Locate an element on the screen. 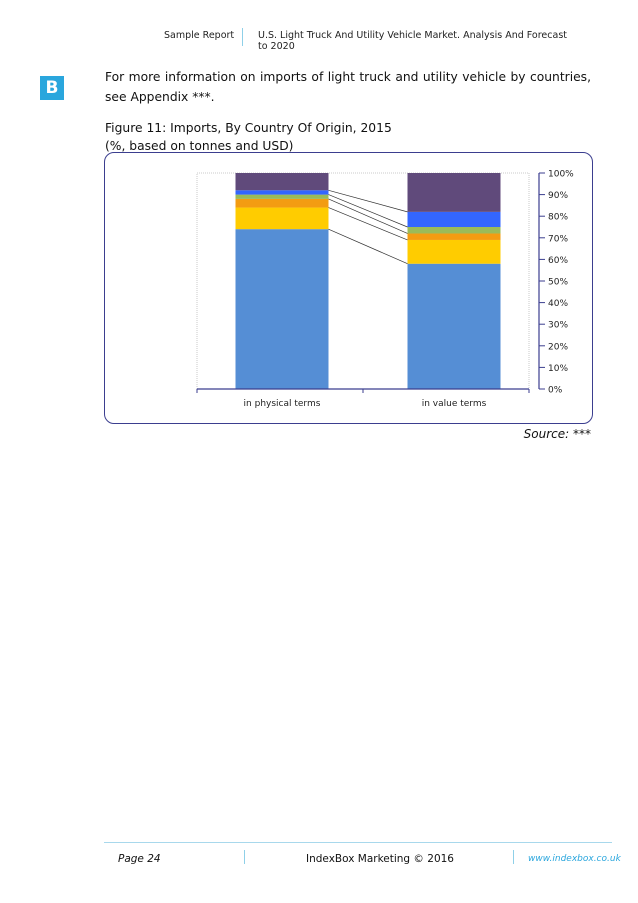 Image resolution: width=638 pixels, height=903 pixels. figure-subtitle: (%, based on tonnes and USD) is located at coordinates (199, 146).